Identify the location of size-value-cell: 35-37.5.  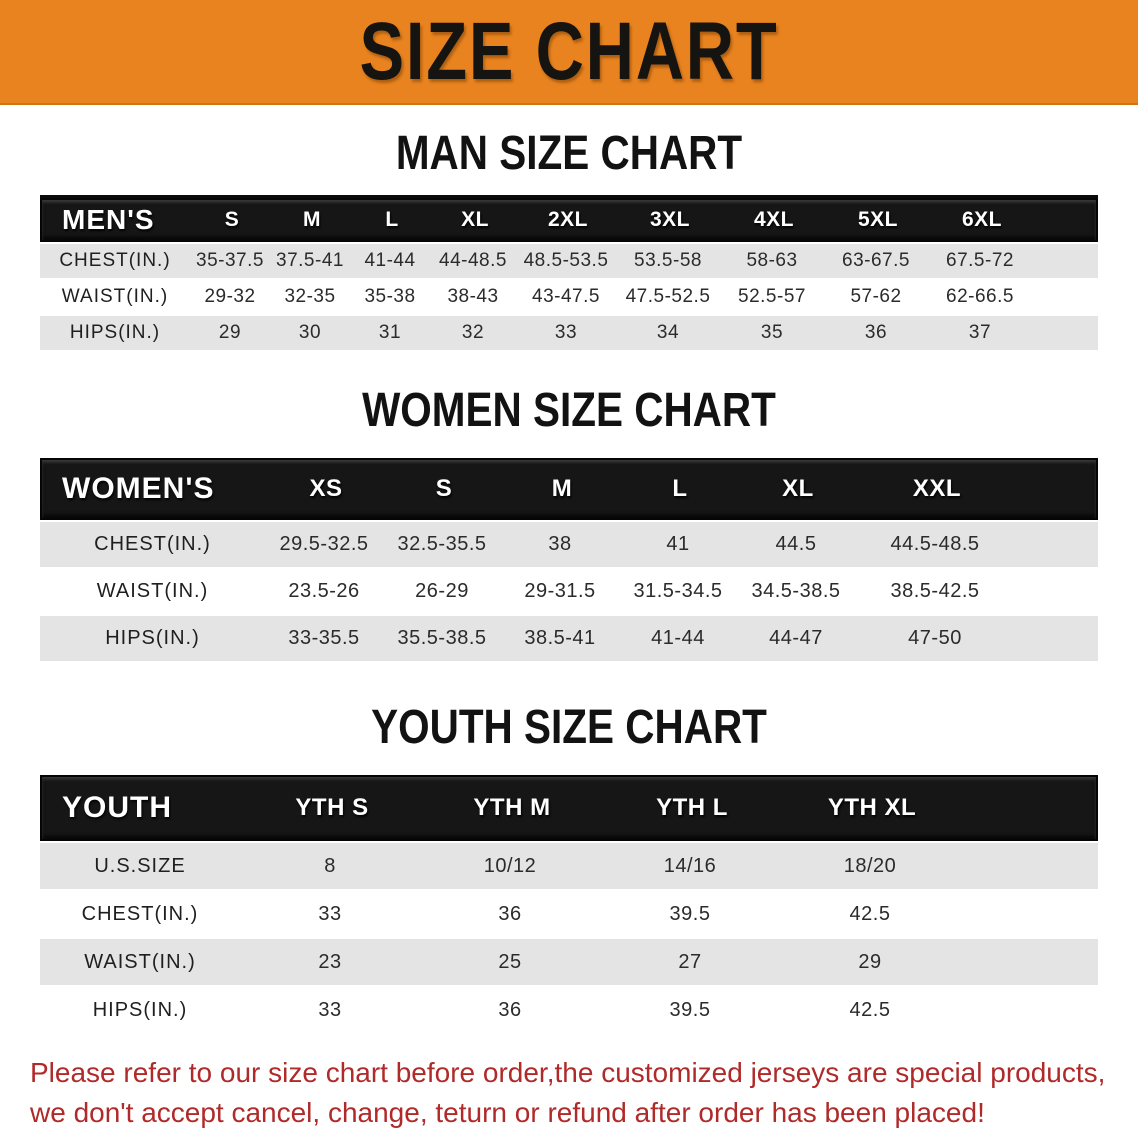
(230, 260).